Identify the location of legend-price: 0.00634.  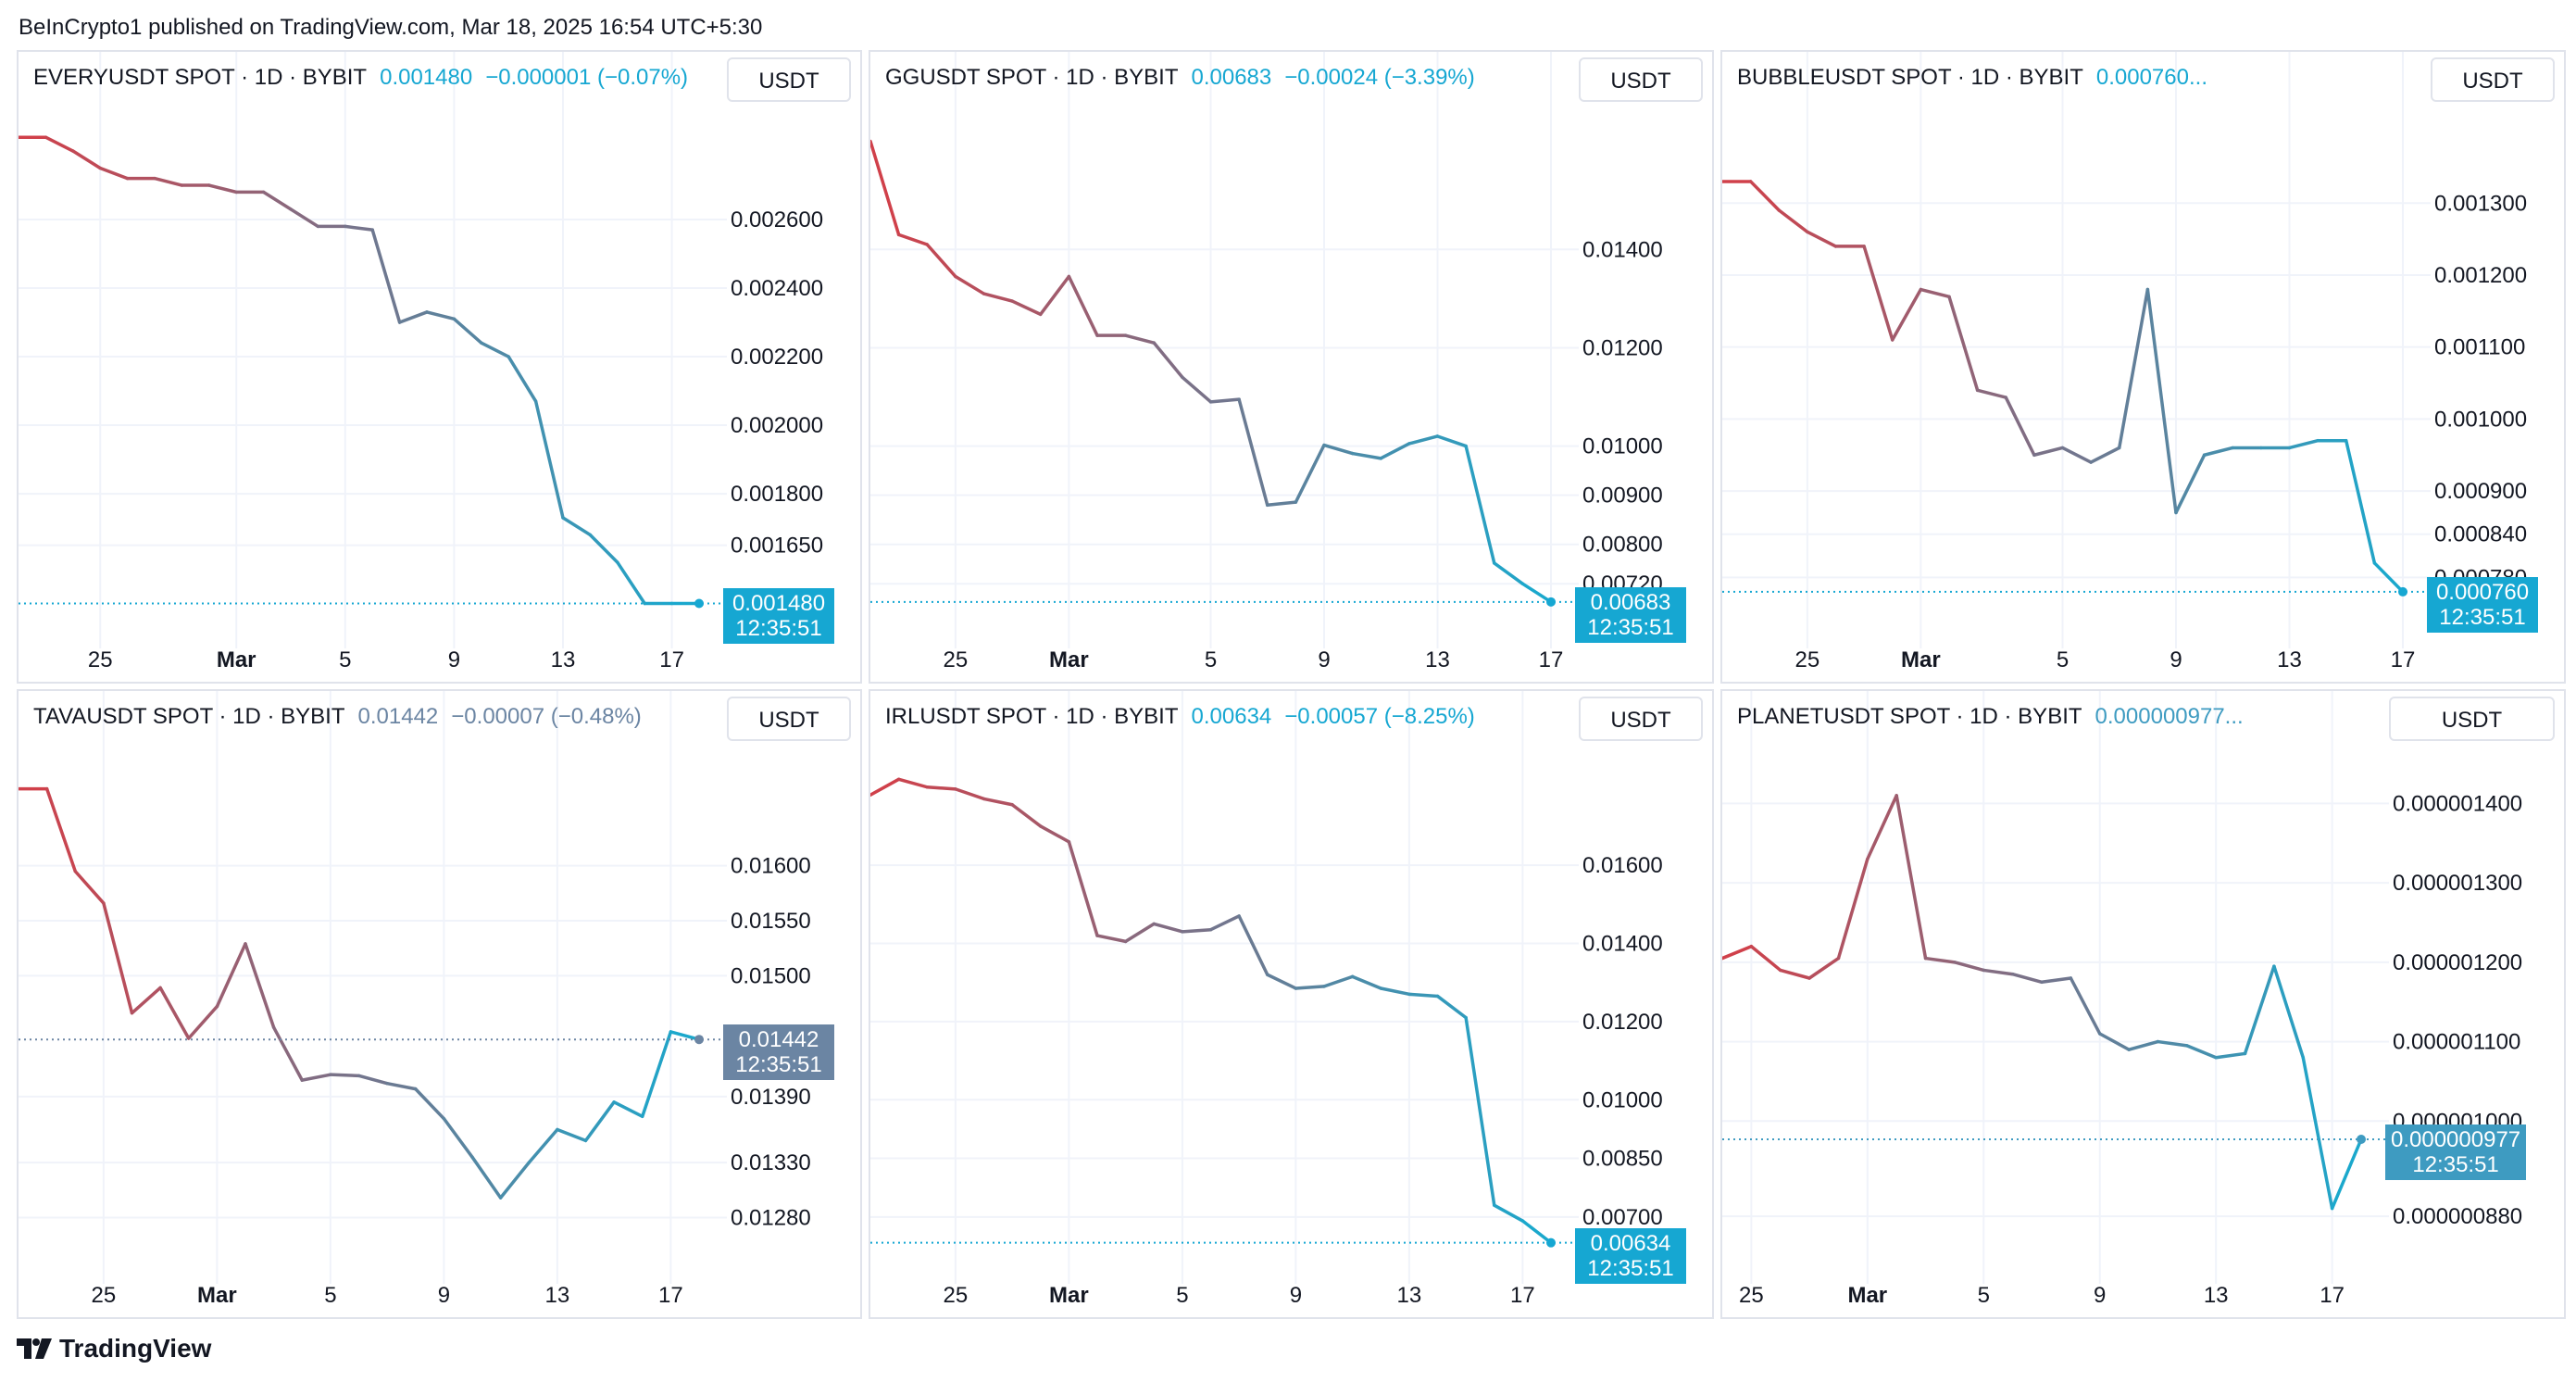
(1231, 716).